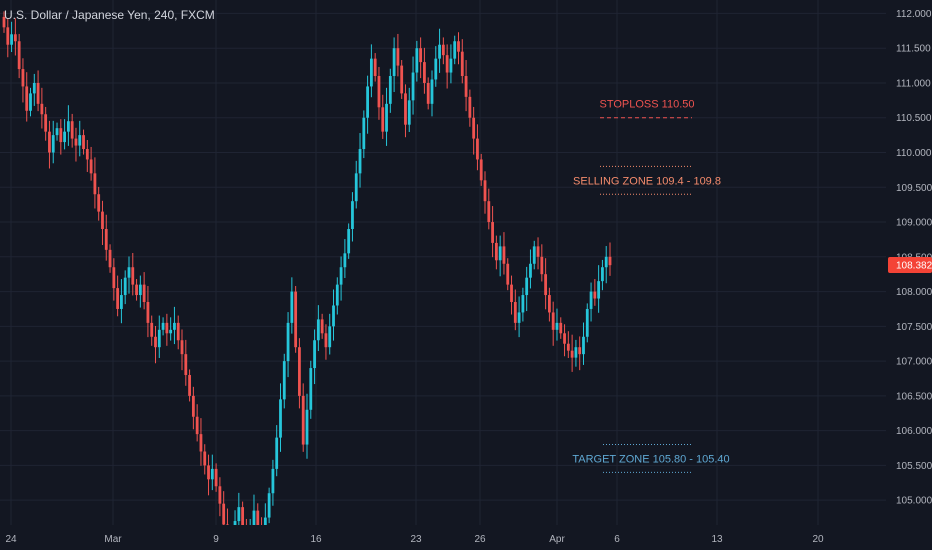 The image size is (932, 550). Describe the element at coordinates (818, 539) in the screenshot. I see `time-tick-label: 20` at that location.